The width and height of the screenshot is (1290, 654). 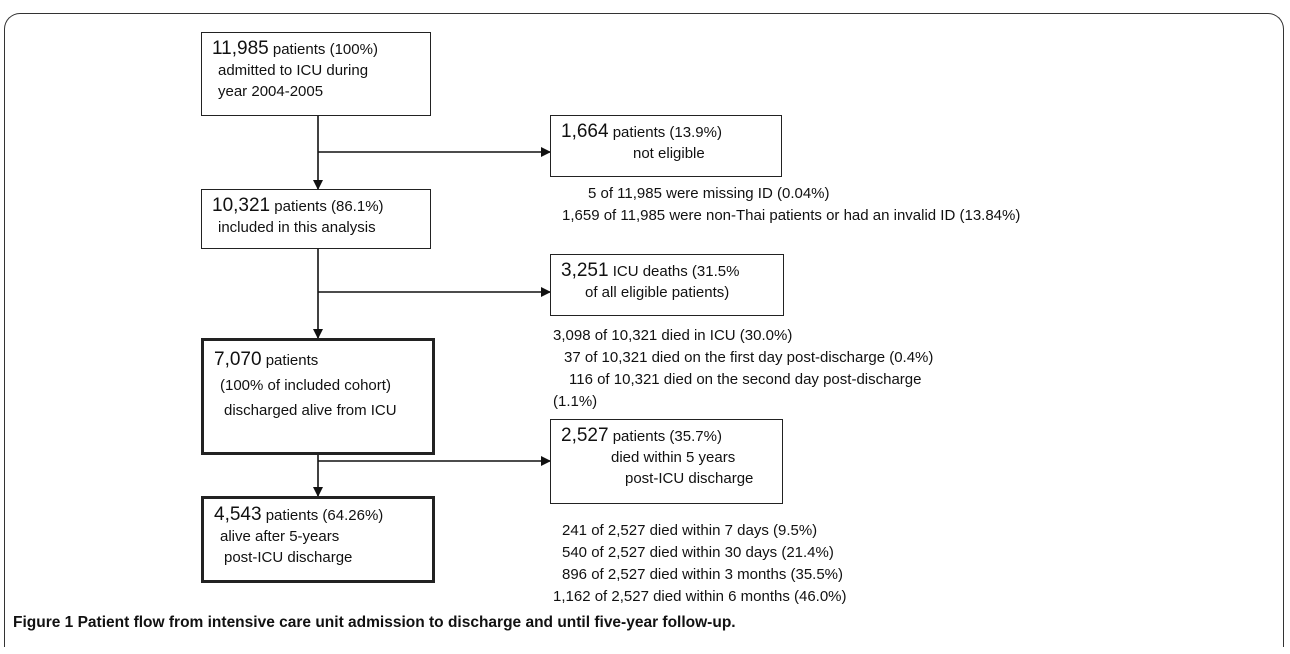 What do you see at coordinates (709, 193) in the screenshot?
I see `note-not-eligible-1: 5 of 11,985 were missing ID (0.04%)` at bounding box center [709, 193].